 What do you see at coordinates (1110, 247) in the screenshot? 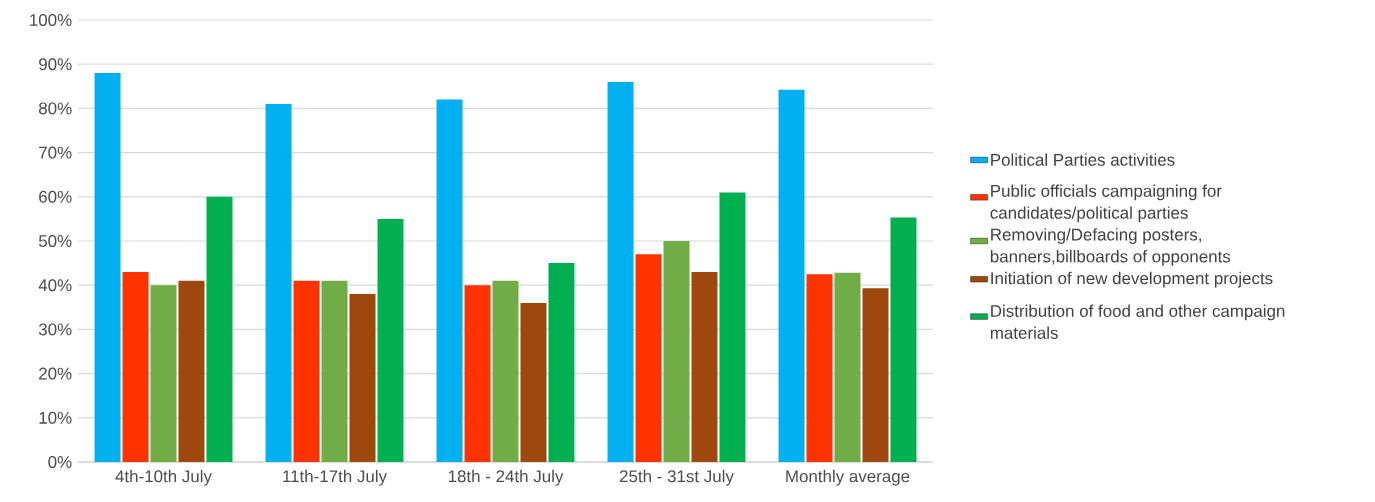
I see `legend-label: Removing/Defacing posters, banners,billboards of opponents` at bounding box center [1110, 247].